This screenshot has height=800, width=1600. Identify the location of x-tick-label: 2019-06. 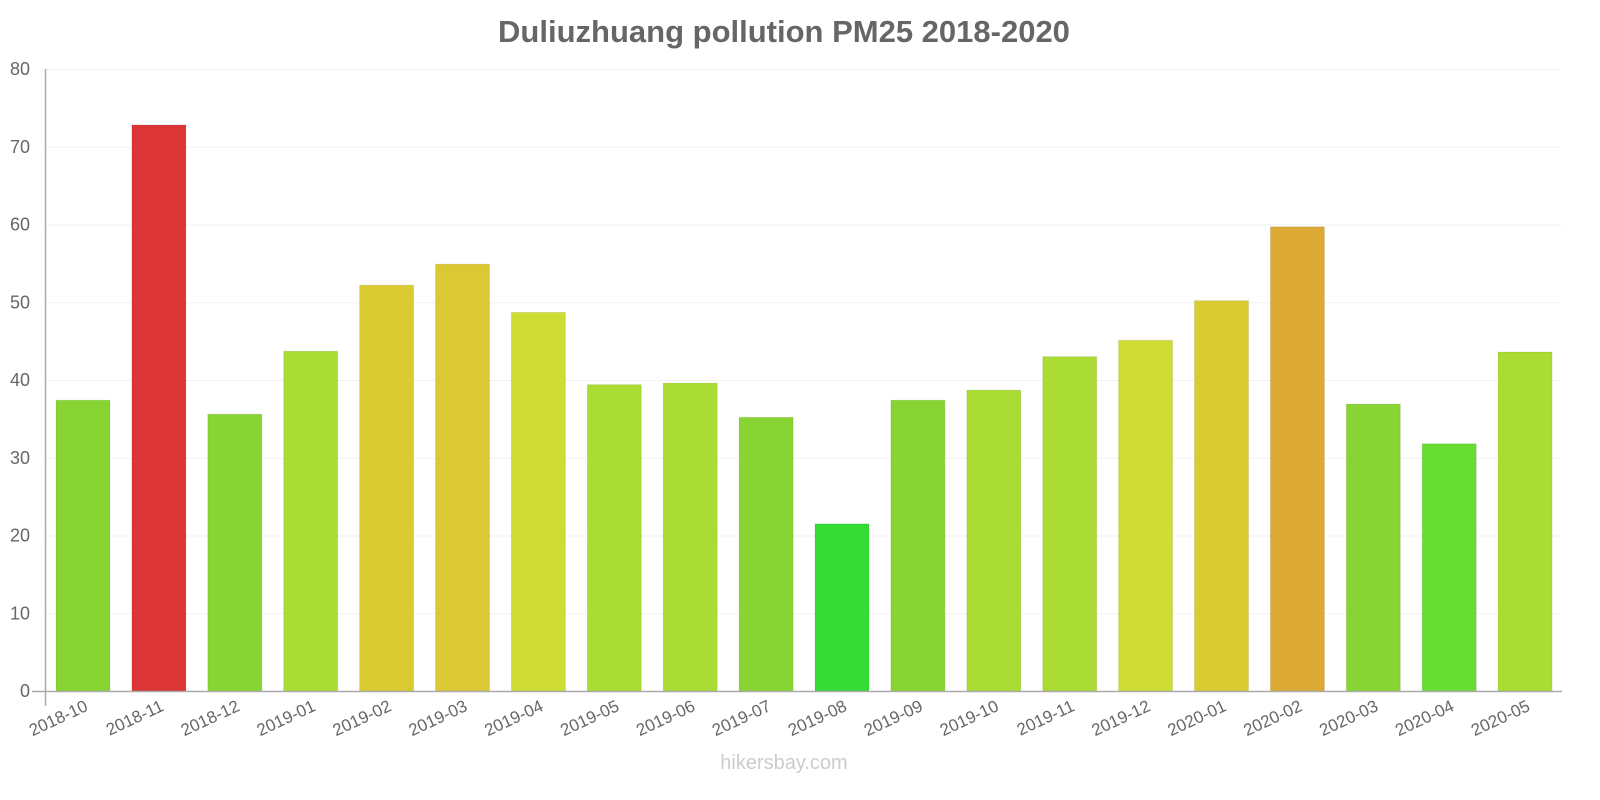
(665, 718).